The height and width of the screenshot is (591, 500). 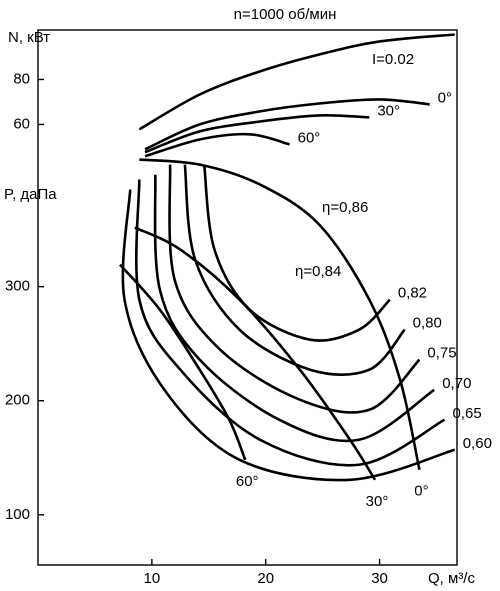 What do you see at coordinates (412, 293) in the screenshot?
I see `series-label: 0,82` at bounding box center [412, 293].